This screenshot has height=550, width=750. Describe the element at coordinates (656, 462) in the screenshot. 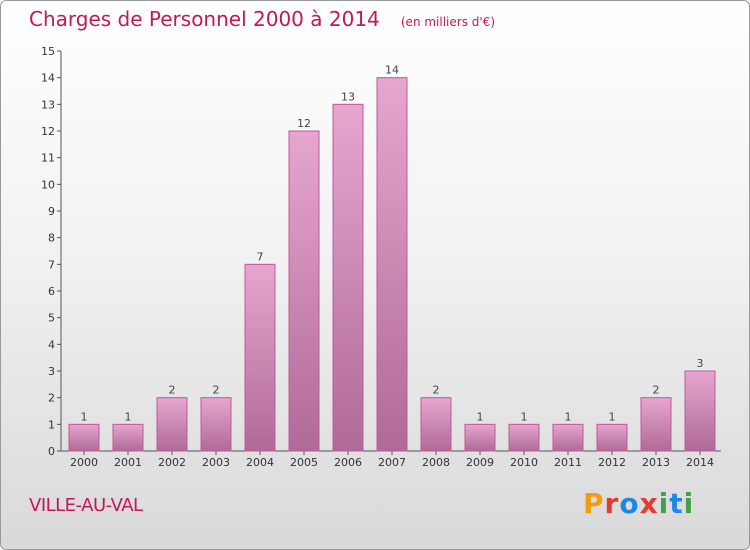

I see `x-tick-label: 2013` at that location.